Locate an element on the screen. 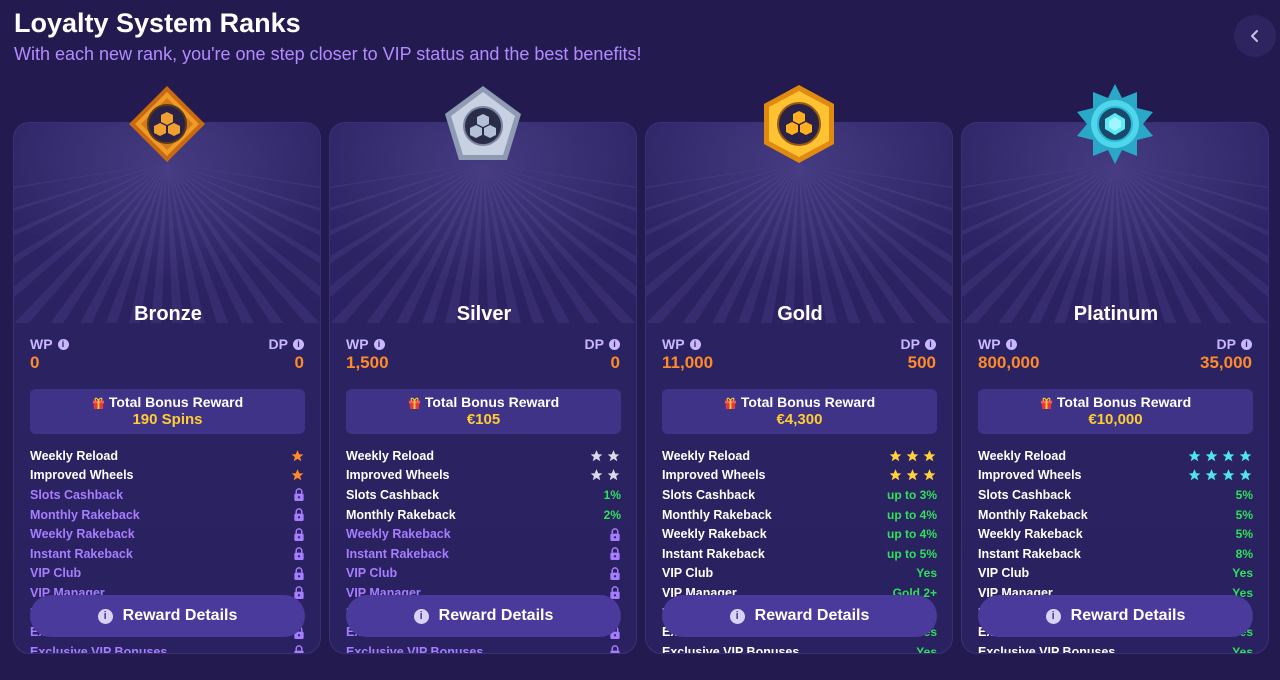  feature-row: Improved Wheels is located at coordinates (483, 476).